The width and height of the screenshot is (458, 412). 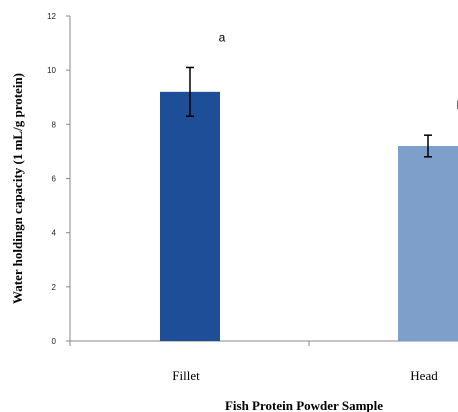 I want to click on category-label: Head, so click(x=424, y=375).